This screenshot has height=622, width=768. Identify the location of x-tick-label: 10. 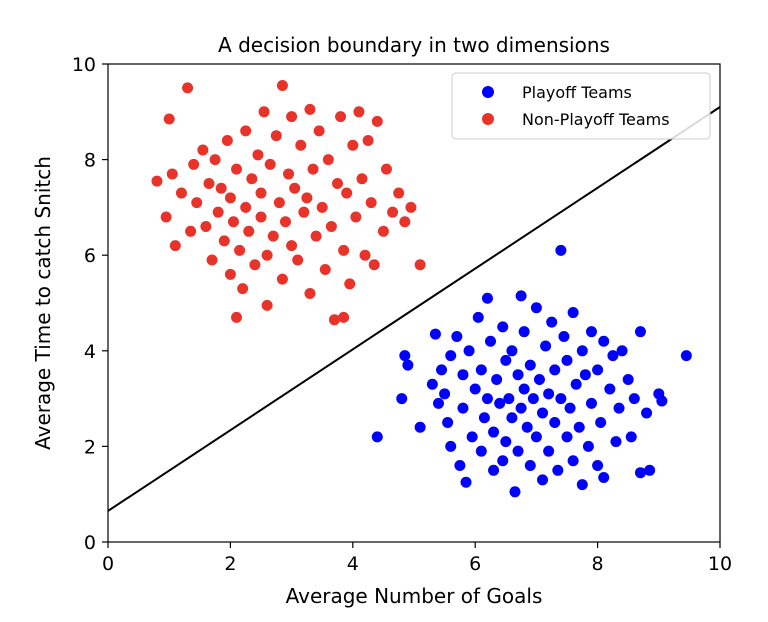
(720, 564).